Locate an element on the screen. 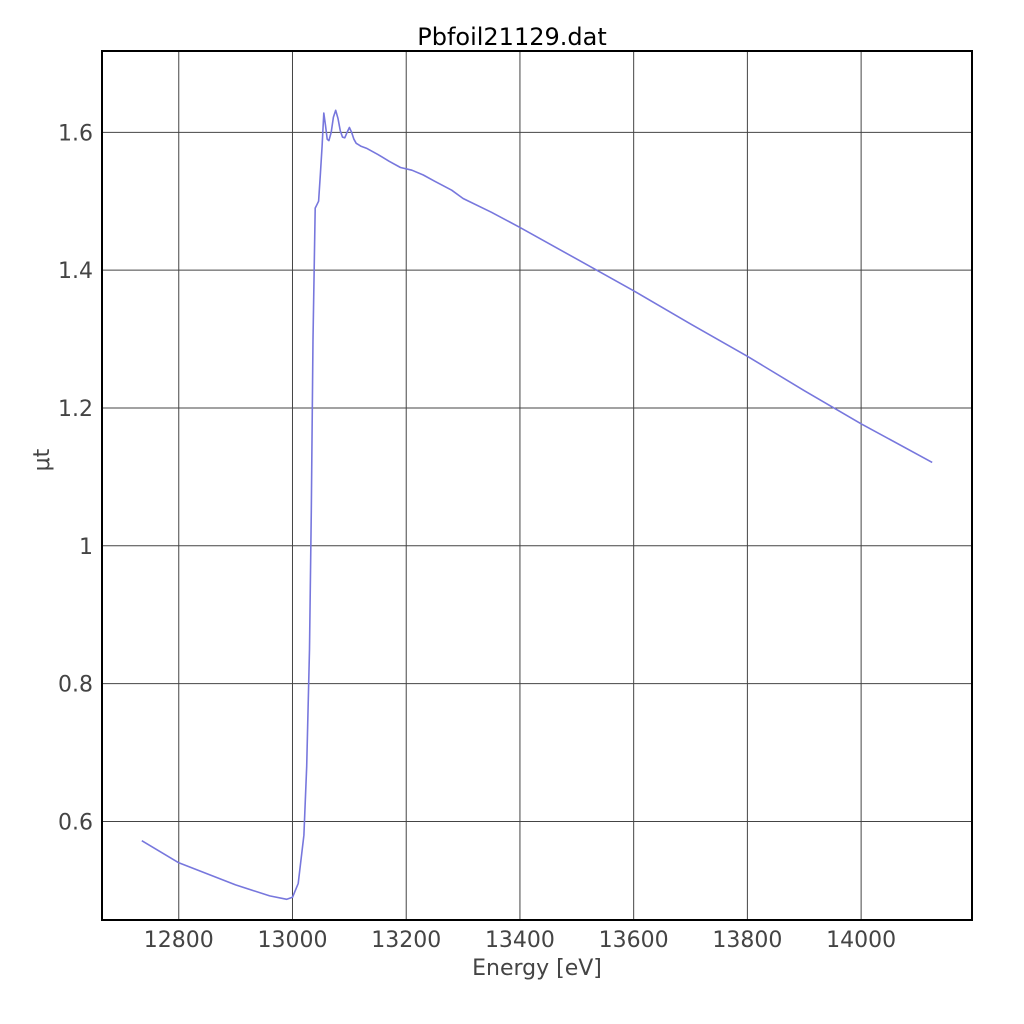  x-tick-label: 13000 is located at coordinates (292, 940).